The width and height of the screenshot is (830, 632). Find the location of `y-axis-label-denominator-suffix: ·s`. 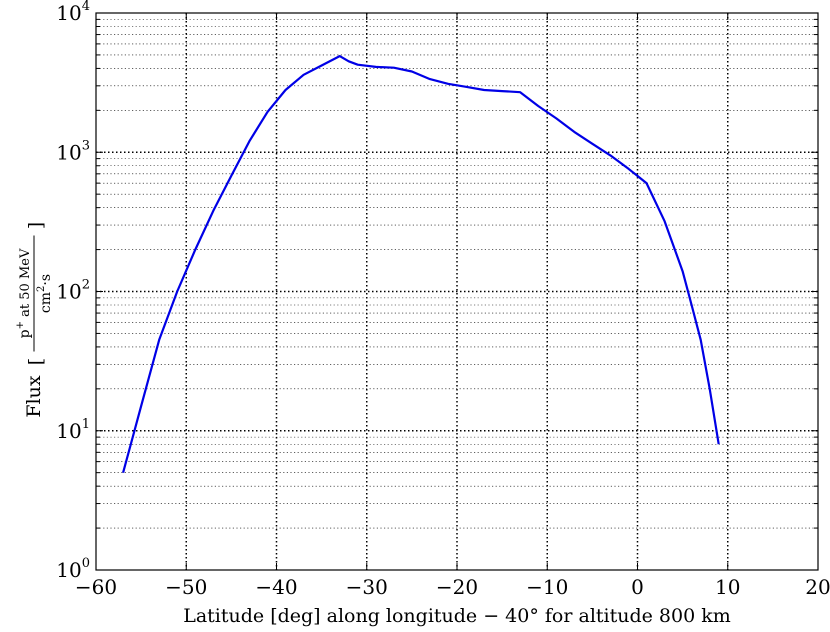

y-axis-label-denominator-suffix: ·s is located at coordinates (46, 280).